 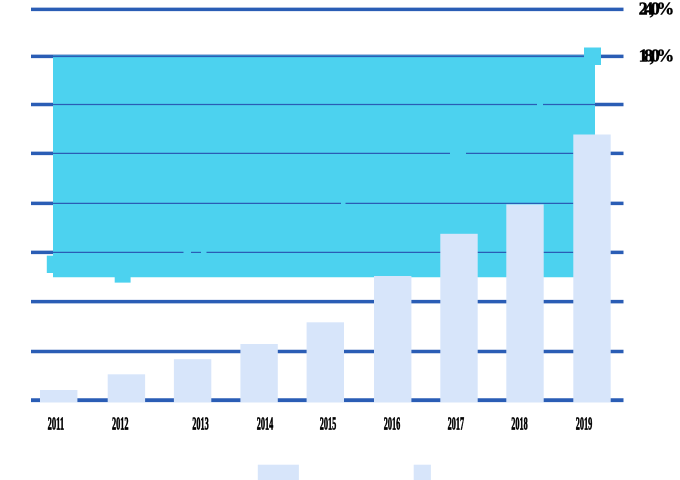 What do you see at coordinates (200, 424) in the screenshot?
I see `svg-text: 2013` at bounding box center [200, 424].